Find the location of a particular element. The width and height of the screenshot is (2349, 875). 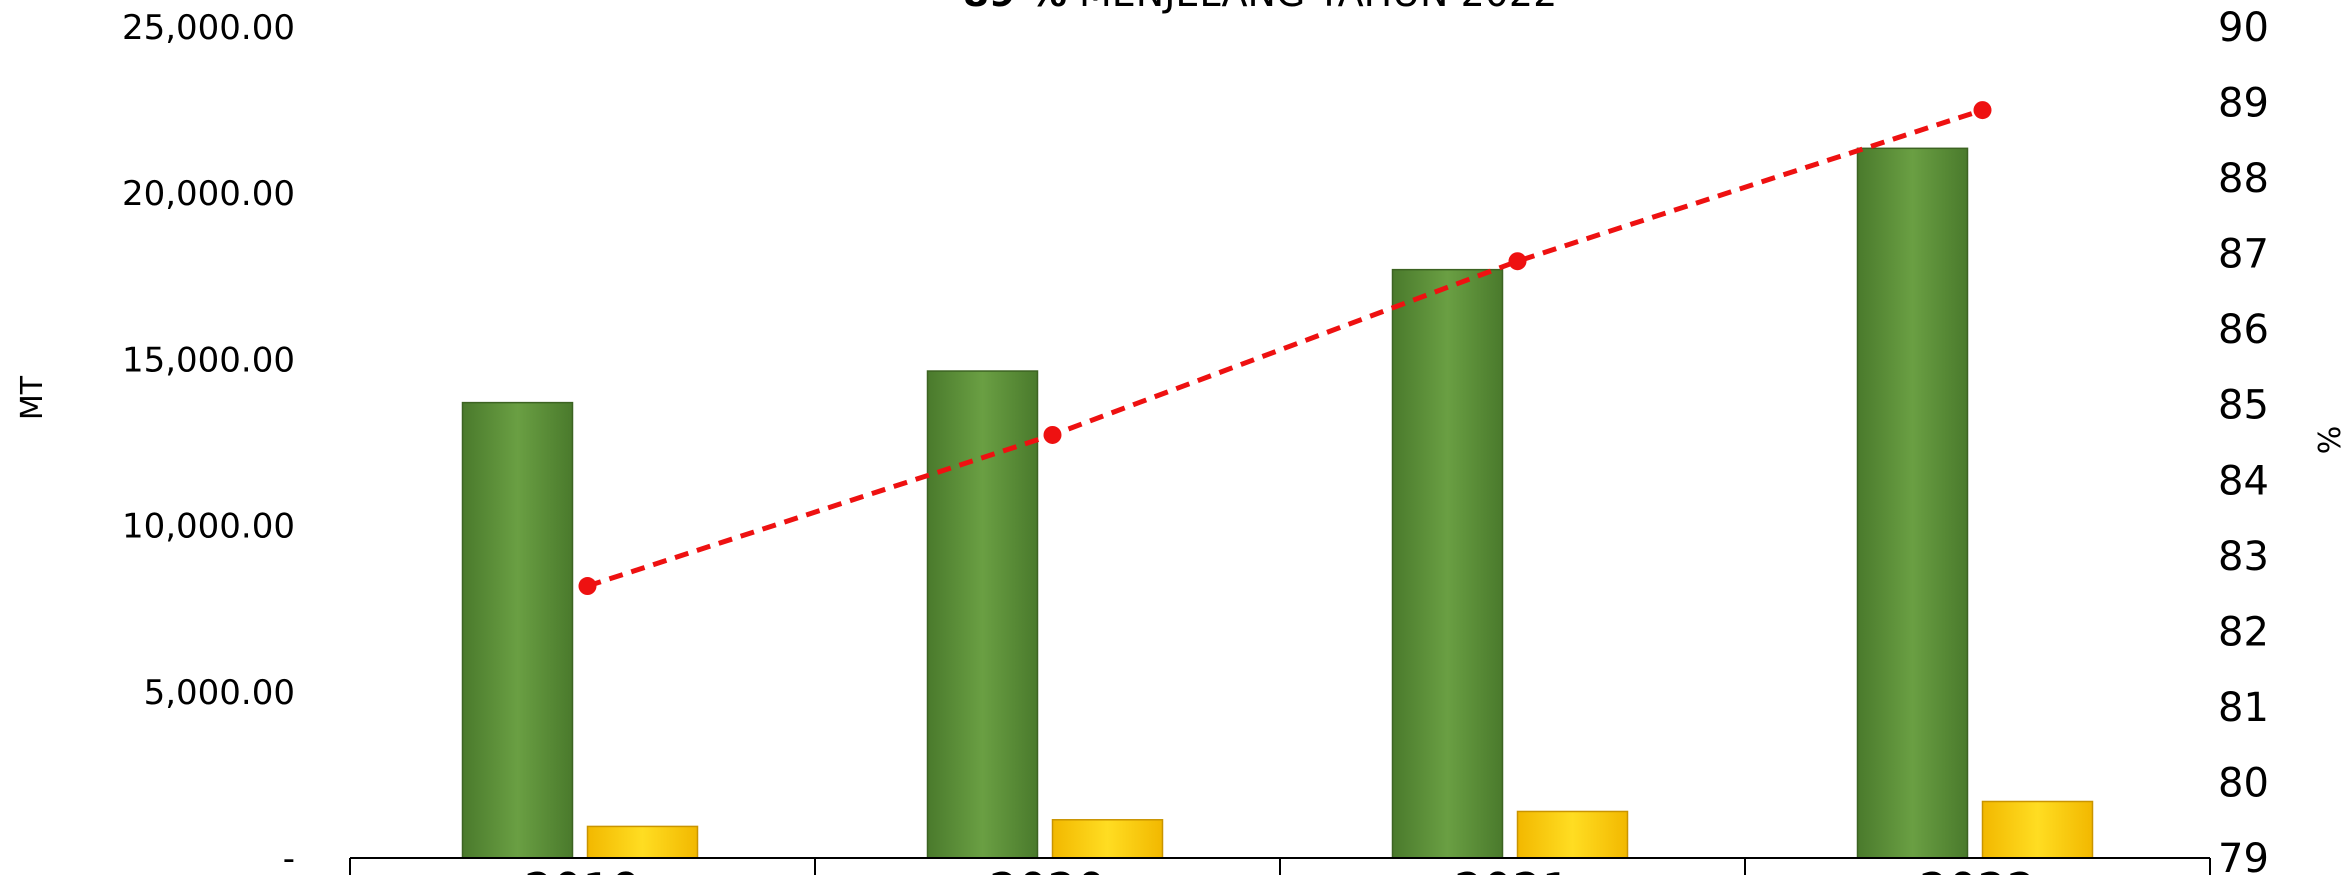

y-right-tick-label: 84 is located at coordinates (2243, 481).